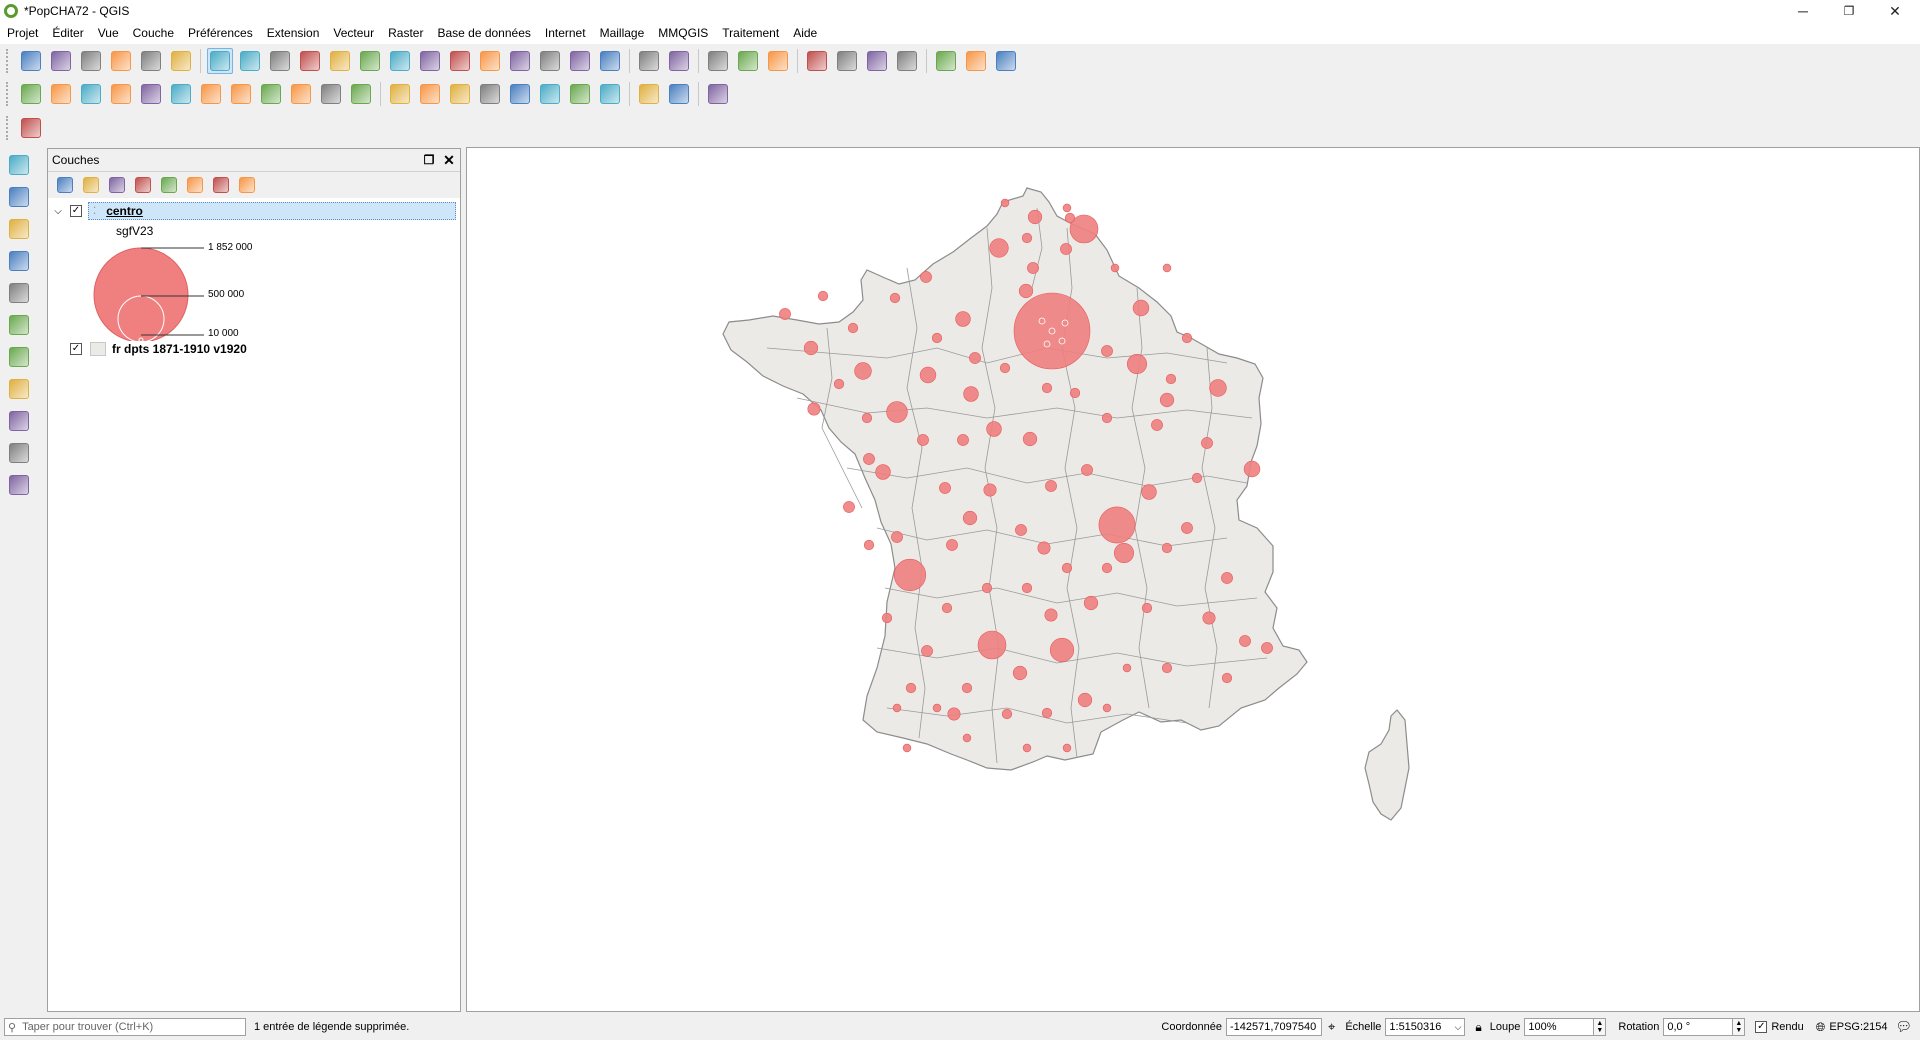 The height and width of the screenshot is (1040, 1920). I want to click on layer-row-centro: ⌵ ✓ ⁚ centro, so click(254, 211).